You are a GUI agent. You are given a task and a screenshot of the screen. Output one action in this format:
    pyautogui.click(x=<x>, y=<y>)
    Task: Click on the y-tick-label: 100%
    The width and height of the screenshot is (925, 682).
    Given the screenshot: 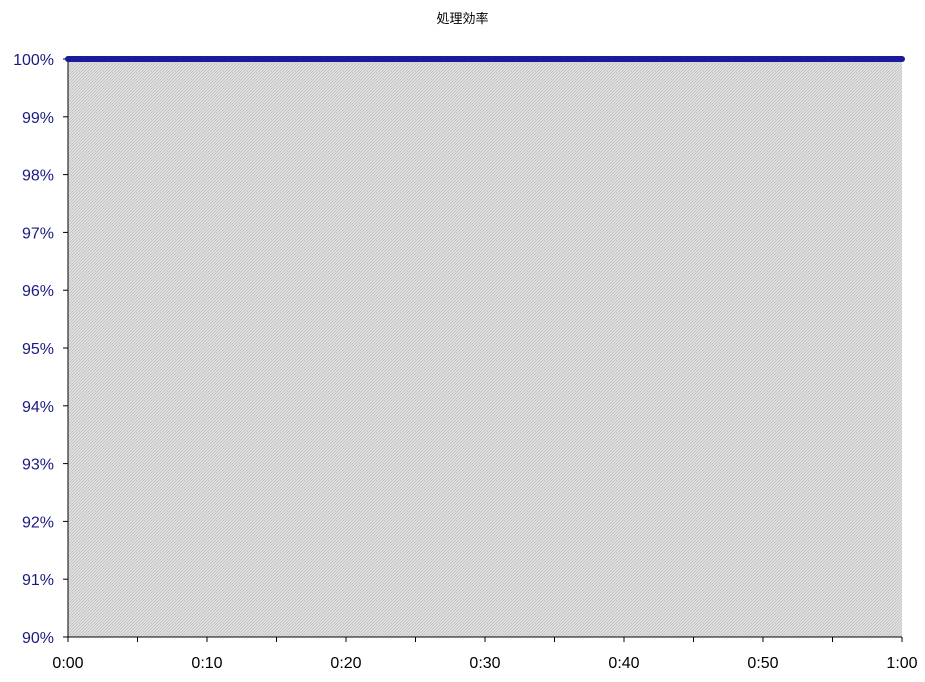 What is the action you would take?
    pyautogui.click(x=33, y=60)
    